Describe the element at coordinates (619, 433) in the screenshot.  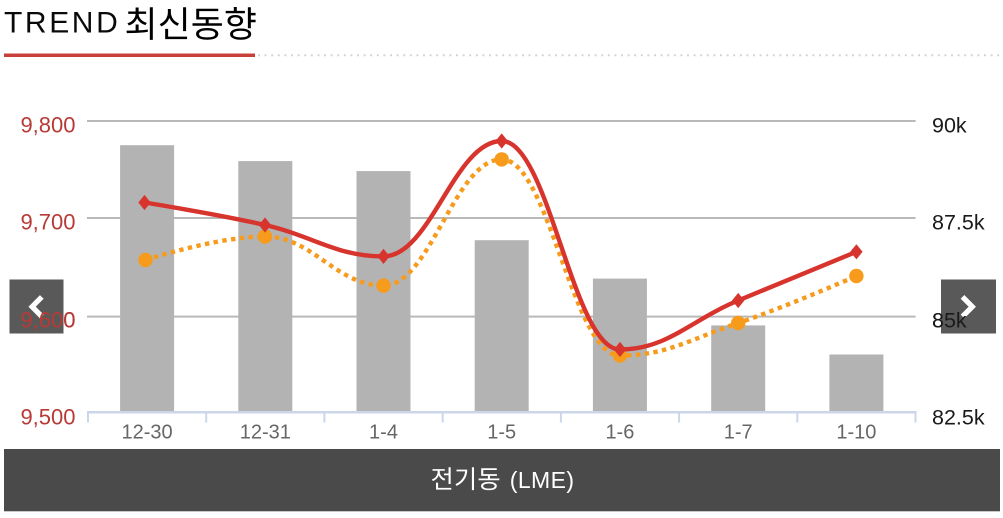
I see `svg-text: 1-6` at that location.